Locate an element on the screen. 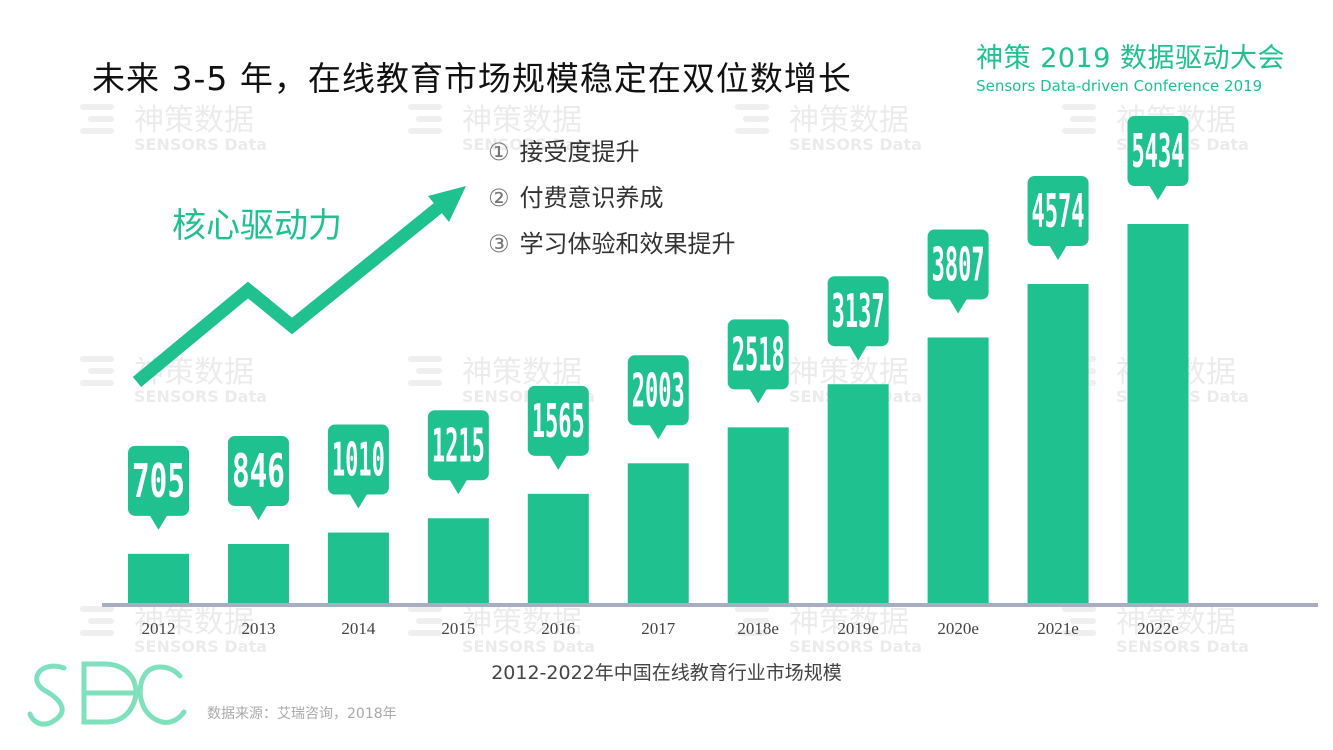  x-tick-label: 2018e is located at coordinates (758, 628).